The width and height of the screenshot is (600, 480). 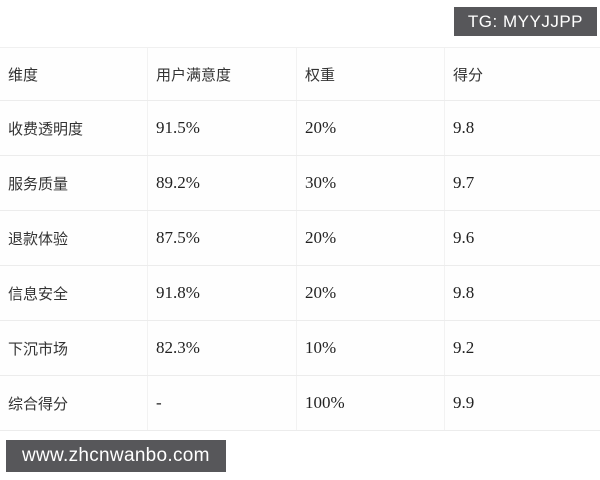 I want to click on cell-dimension: 下沉市场, so click(x=74, y=348).